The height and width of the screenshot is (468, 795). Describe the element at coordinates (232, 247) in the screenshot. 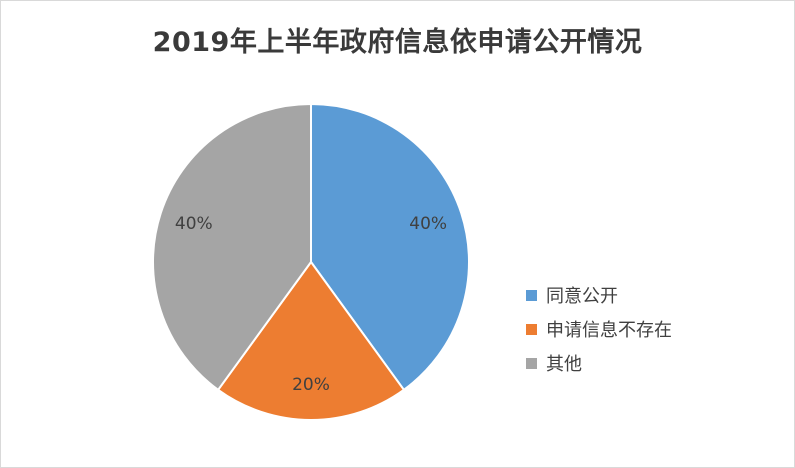

I see `pie-slice-other` at that location.